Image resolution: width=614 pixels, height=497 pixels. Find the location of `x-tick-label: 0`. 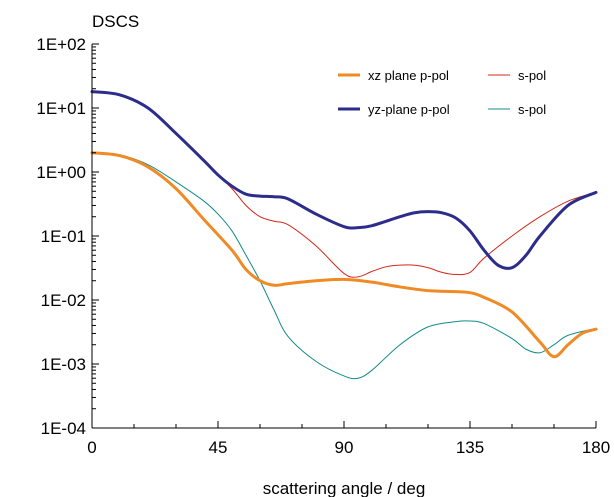

x-tick-label: 0 is located at coordinates (91, 447).